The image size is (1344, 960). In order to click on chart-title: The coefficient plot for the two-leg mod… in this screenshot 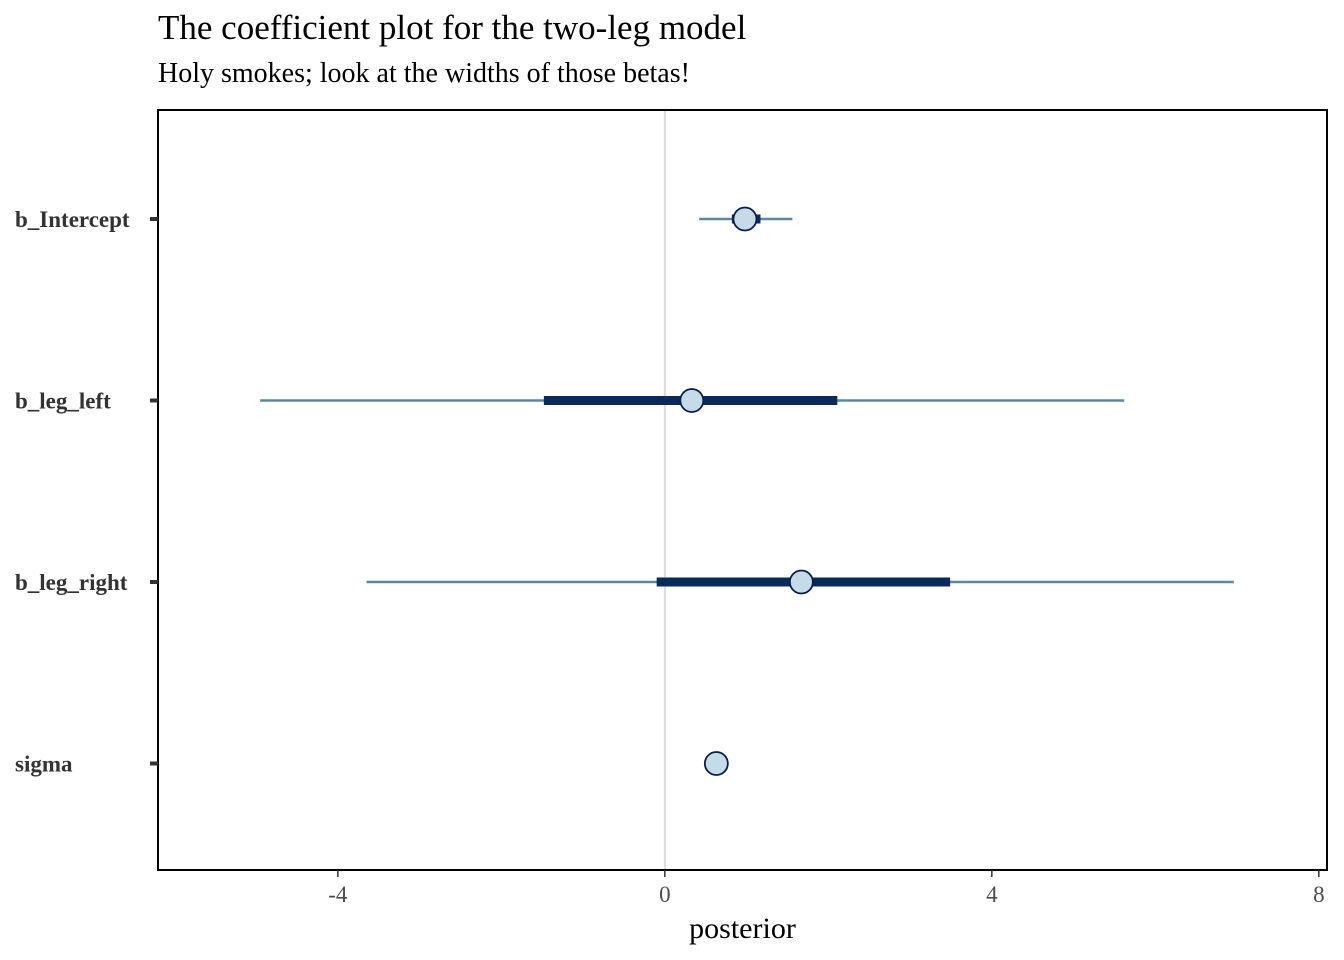, I will do `click(452, 27)`.